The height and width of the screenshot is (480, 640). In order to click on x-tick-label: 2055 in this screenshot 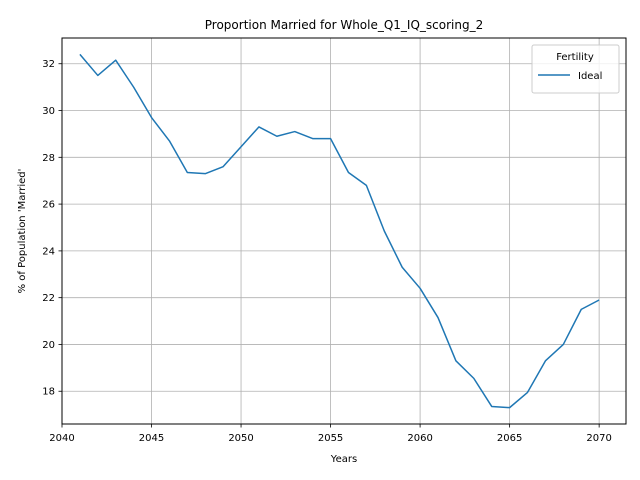, I will do `click(330, 438)`.